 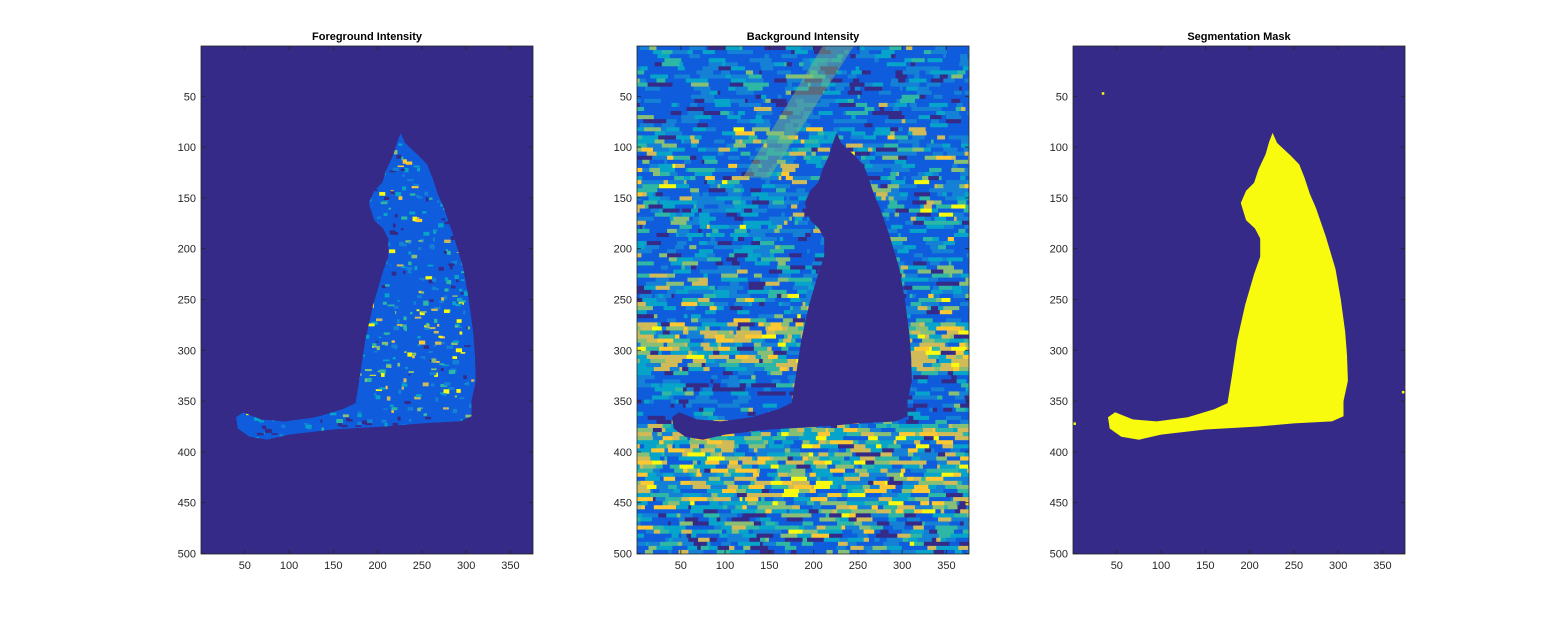 I want to click on chart-title: Segmentation Mask, so click(x=1239, y=37).